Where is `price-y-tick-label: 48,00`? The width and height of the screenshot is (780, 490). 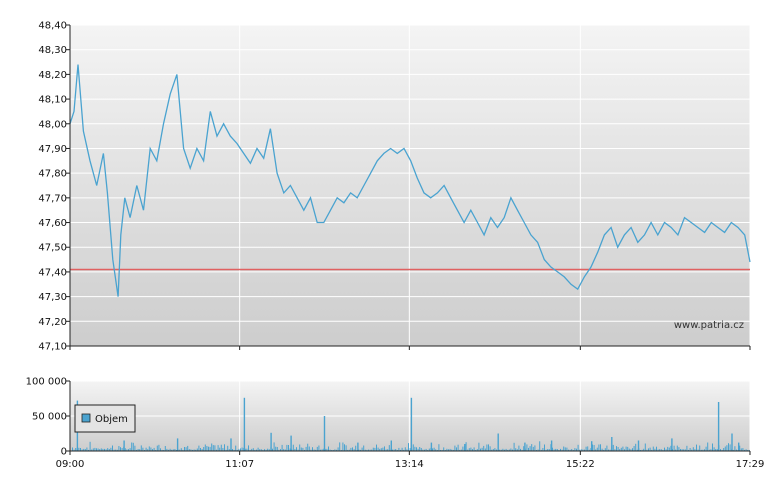
price-y-tick-label: 48,00 is located at coordinates (52, 124).